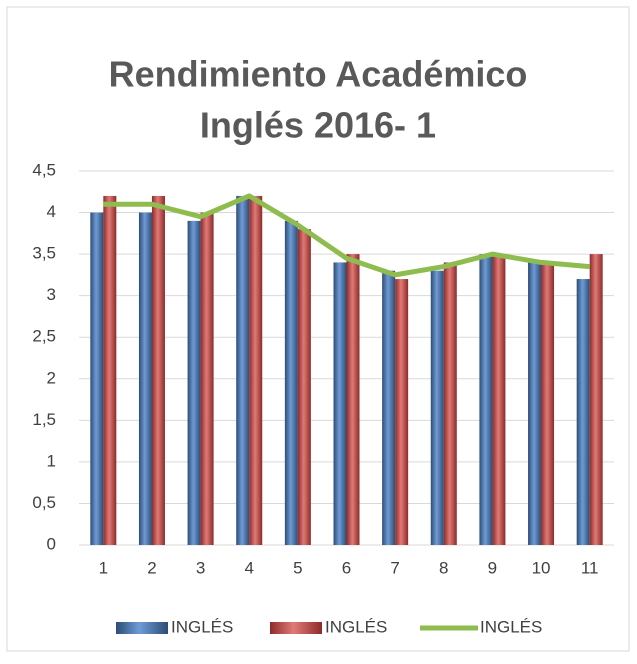 The image size is (637, 664). What do you see at coordinates (590, 567) in the screenshot?
I see `x-tick-label: 11` at bounding box center [590, 567].